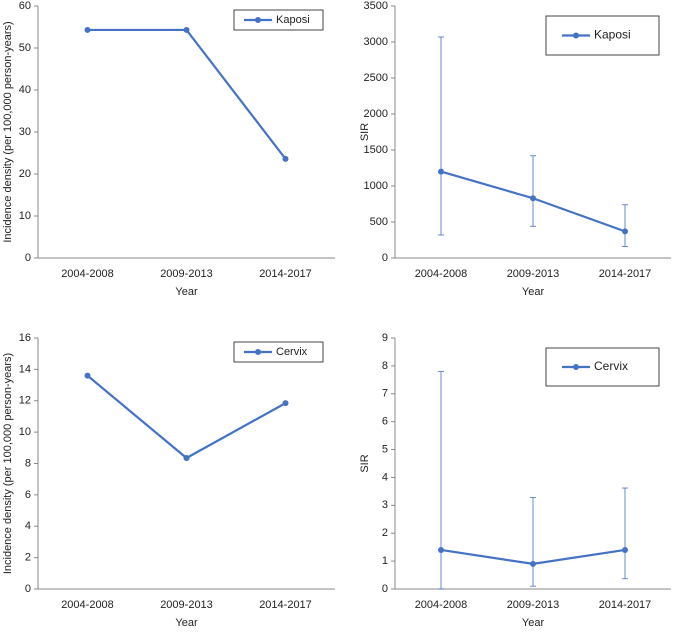 This screenshot has width=685, height=634. I want to click on y-tick-label: 9, so click(385, 338).